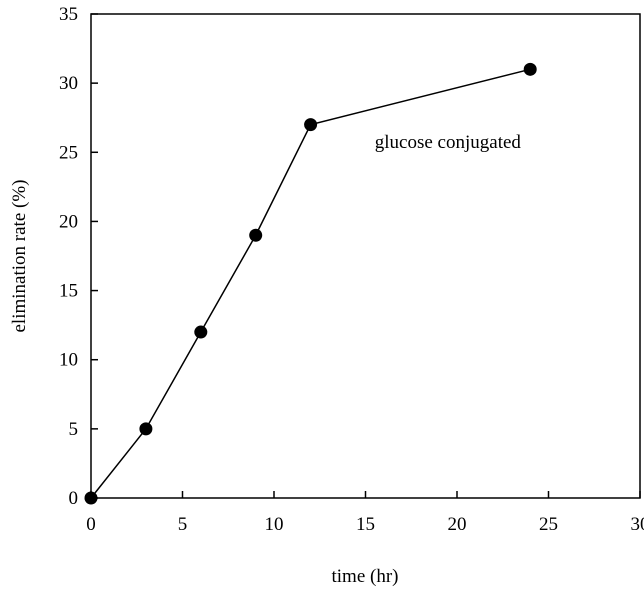  What do you see at coordinates (74, 498) in the screenshot?
I see `y-tick-label: 0` at bounding box center [74, 498].